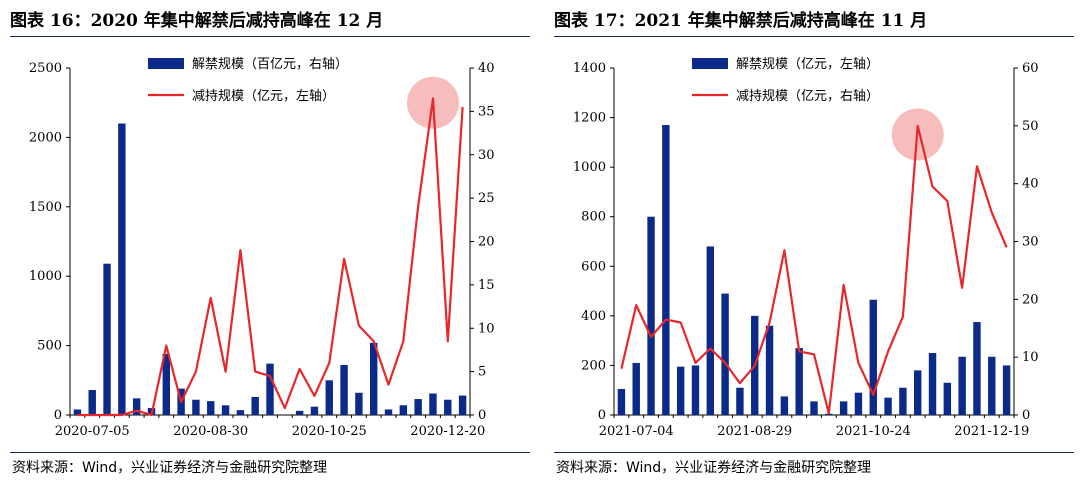 The width and height of the screenshot is (1080, 487). I want to click on left-tick-label: 600, so click(593, 266).